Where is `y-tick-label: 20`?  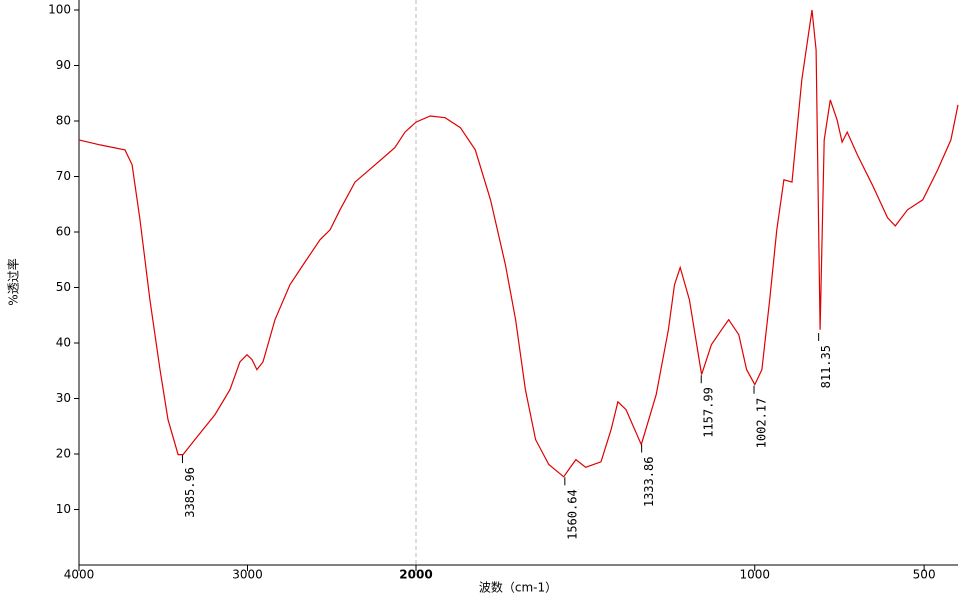
y-tick-label: 20 is located at coordinates (63, 454).